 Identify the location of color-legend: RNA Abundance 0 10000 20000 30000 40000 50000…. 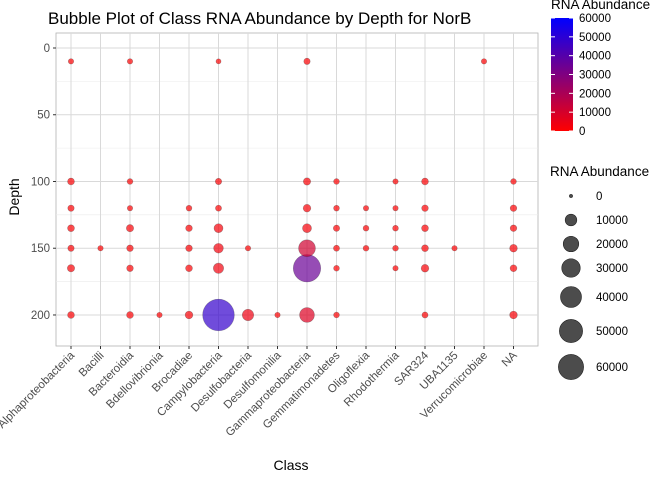
(600, 69).